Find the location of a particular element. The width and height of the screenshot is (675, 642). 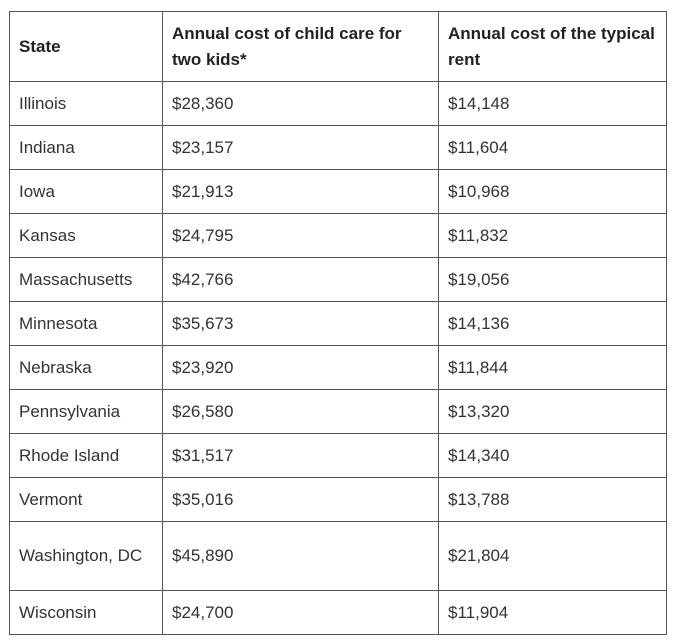

child-care-cell: $23,920 is located at coordinates (300, 367).